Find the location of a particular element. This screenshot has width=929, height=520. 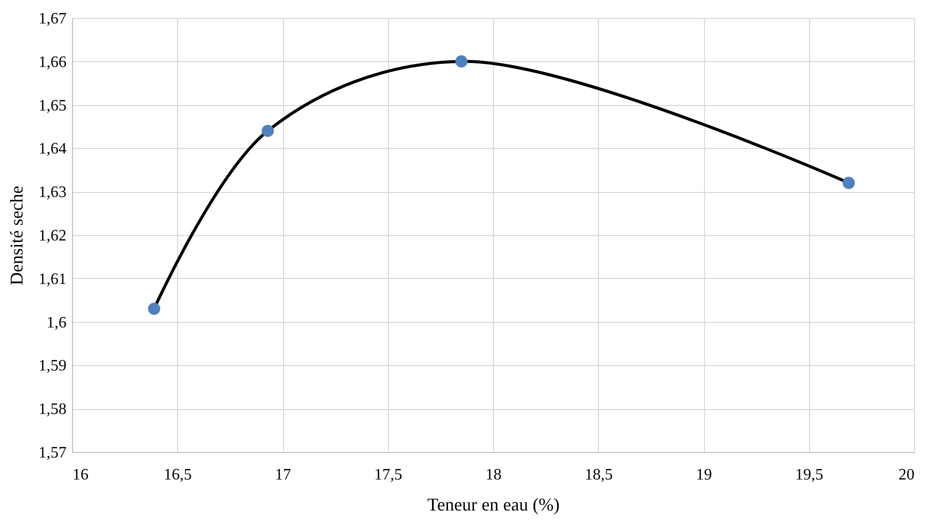

y-axis-title: Densité seche is located at coordinates (16, 236).